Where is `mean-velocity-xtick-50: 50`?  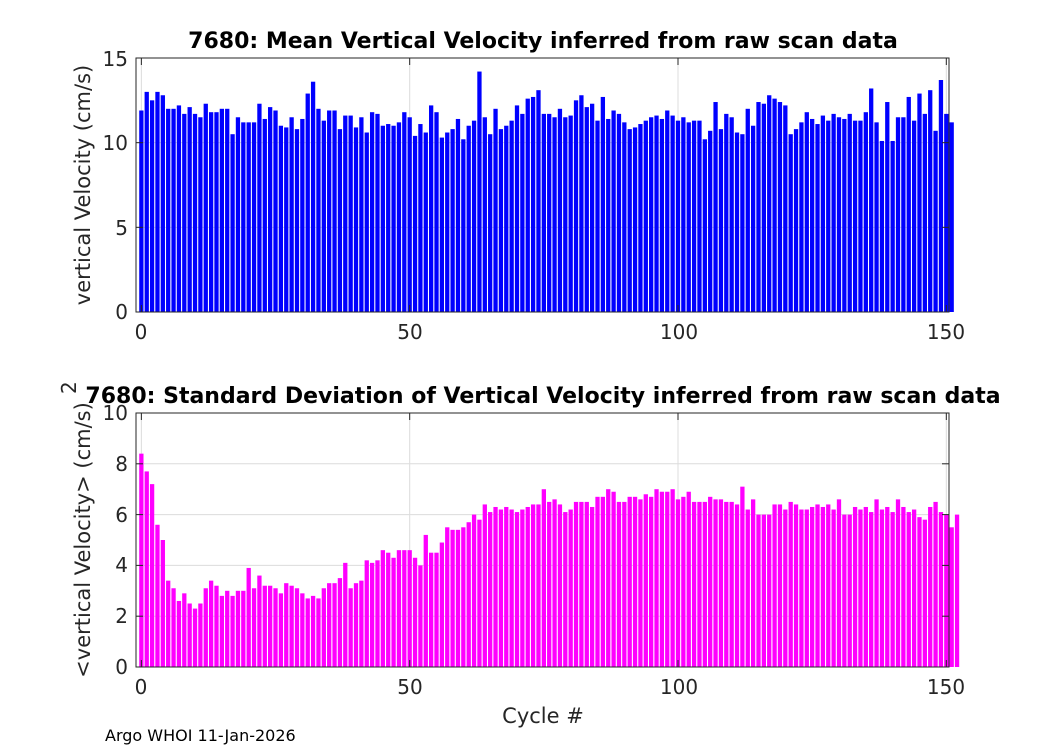 mean-velocity-xtick-50: 50 is located at coordinates (409, 332).